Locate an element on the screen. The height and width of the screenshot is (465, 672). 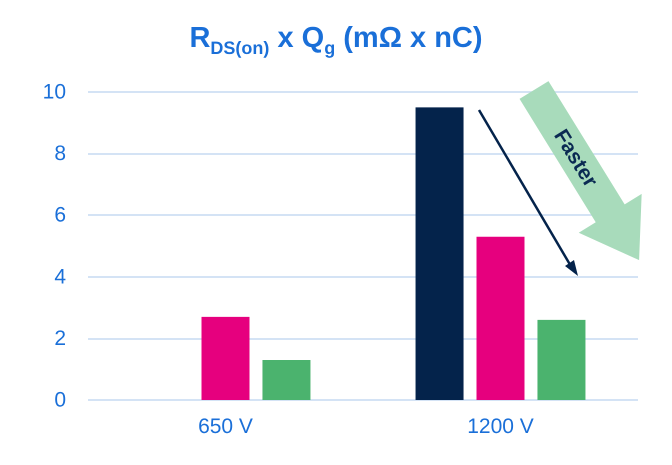
y-tick-label: 4 is located at coordinates (60, 276).